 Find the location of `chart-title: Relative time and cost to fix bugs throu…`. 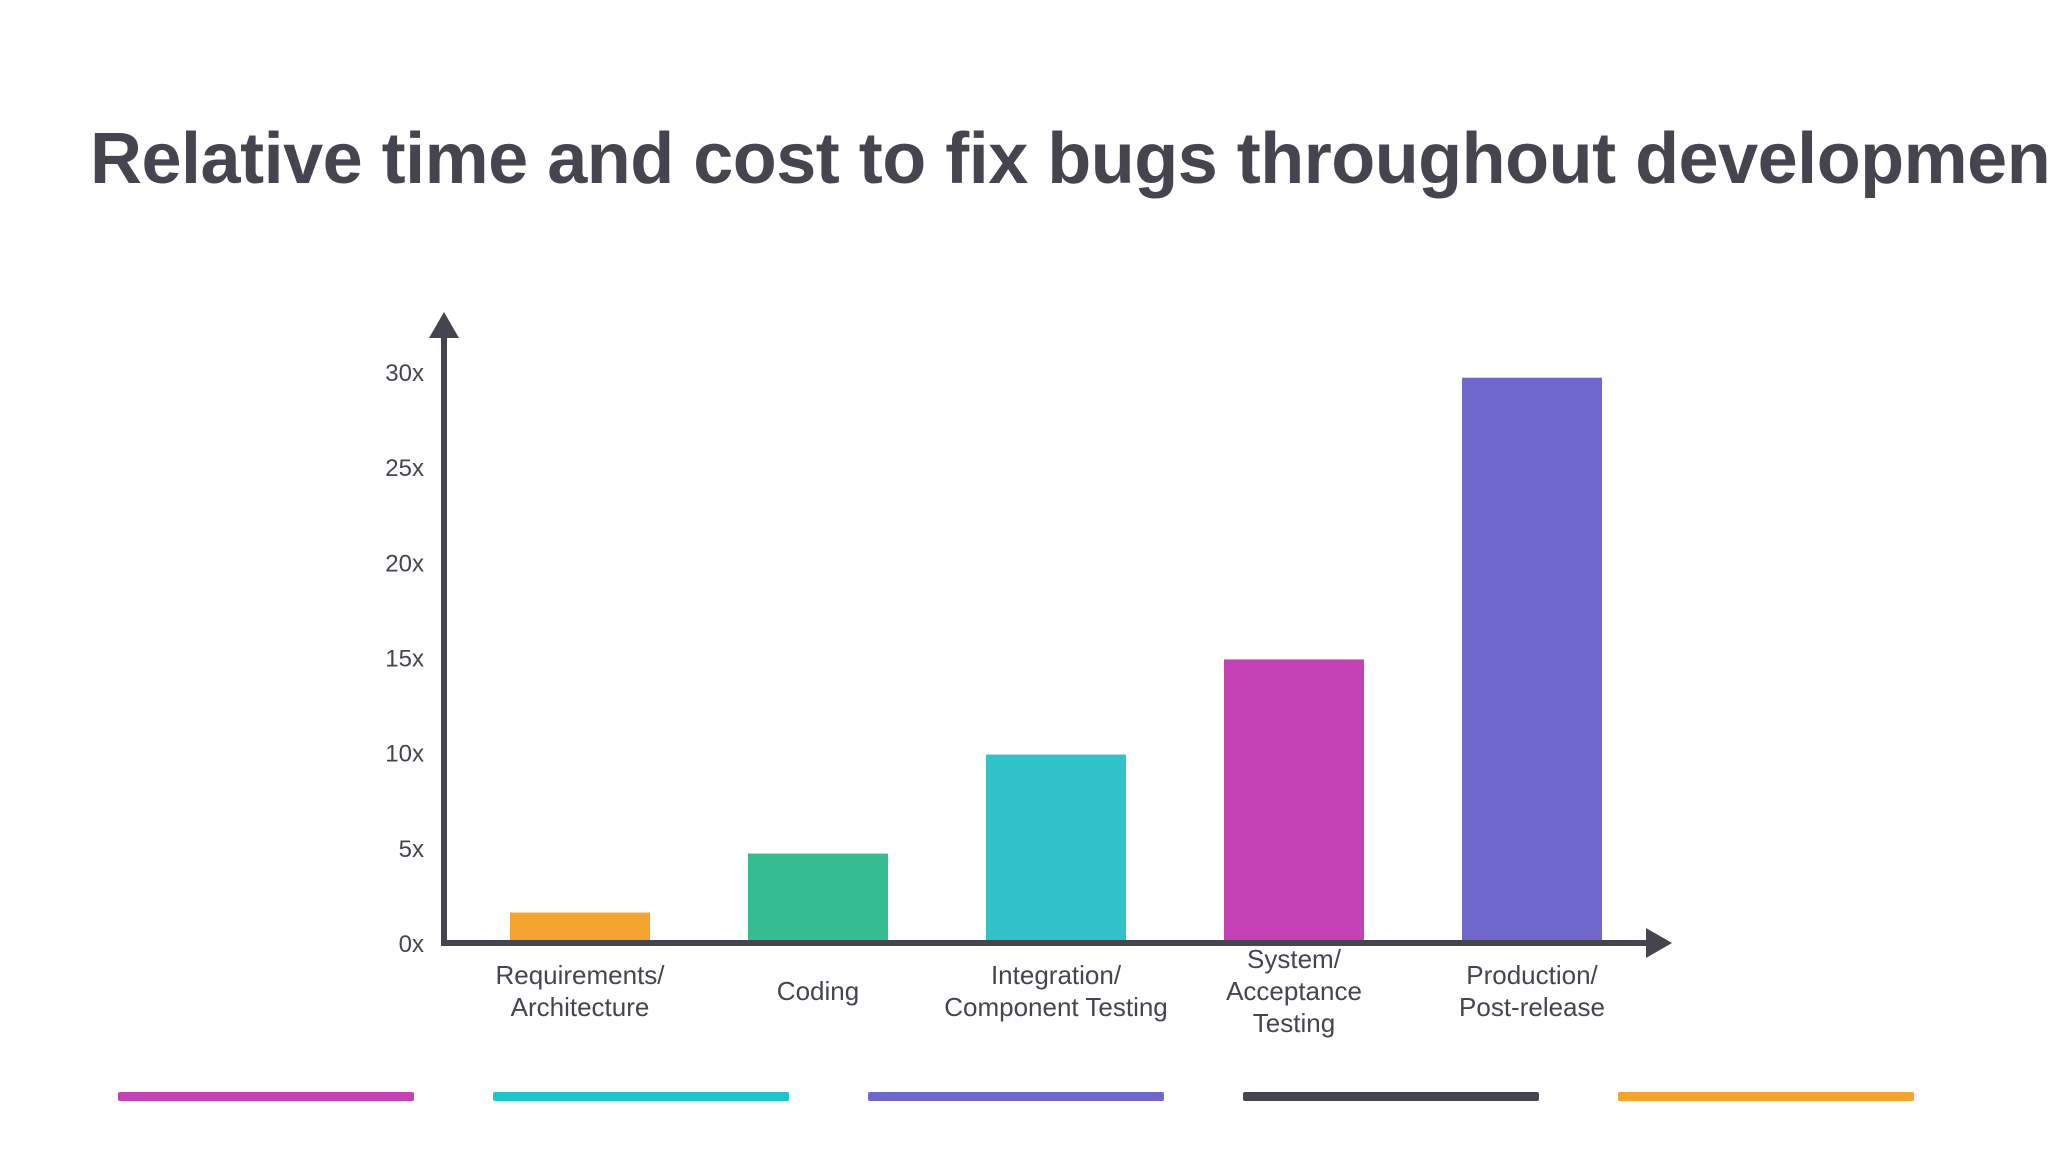

chart-title: Relative time and cost to fix bugs throu… is located at coordinates (1069, 159).